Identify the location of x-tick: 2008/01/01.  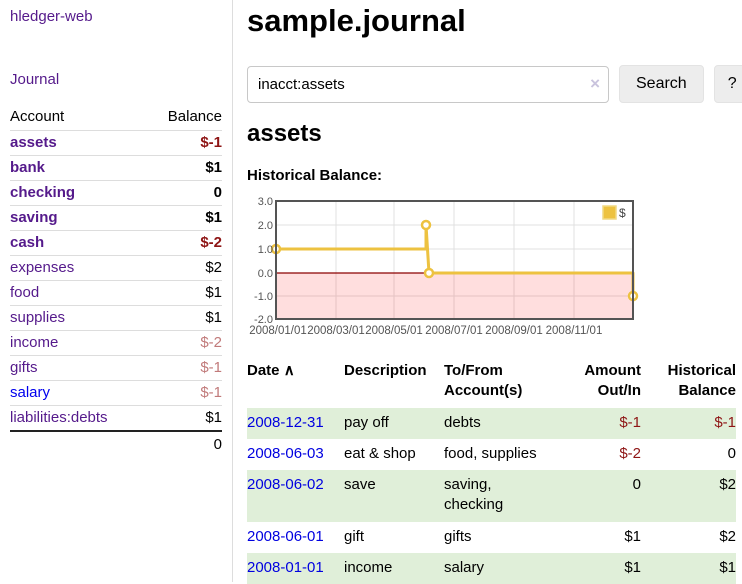
(278, 331).